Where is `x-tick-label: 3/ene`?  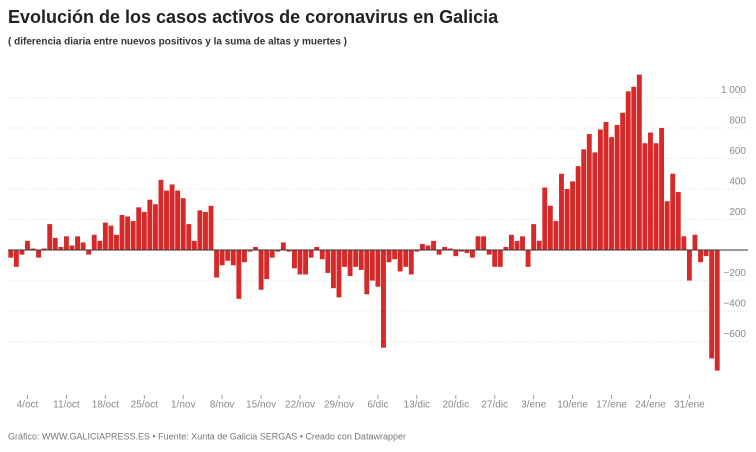 x-tick-label: 3/ene is located at coordinates (533, 405).